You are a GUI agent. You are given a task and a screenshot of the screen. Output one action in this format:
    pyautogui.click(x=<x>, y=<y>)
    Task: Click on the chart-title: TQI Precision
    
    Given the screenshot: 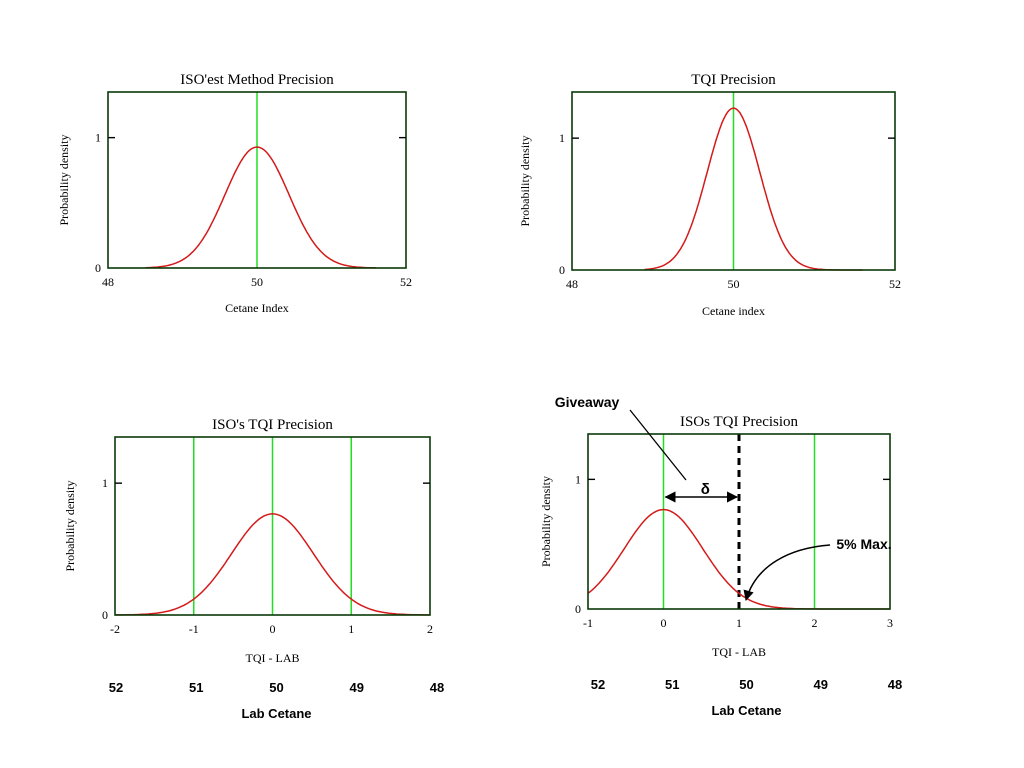 What is the action you would take?
    pyautogui.click(x=733, y=80)
    